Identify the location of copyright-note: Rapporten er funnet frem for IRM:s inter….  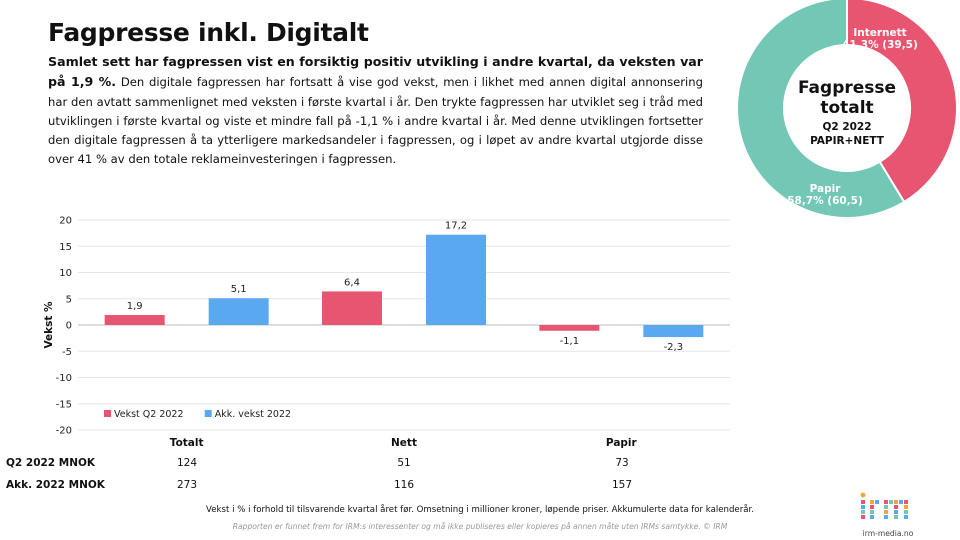
(480, 526).